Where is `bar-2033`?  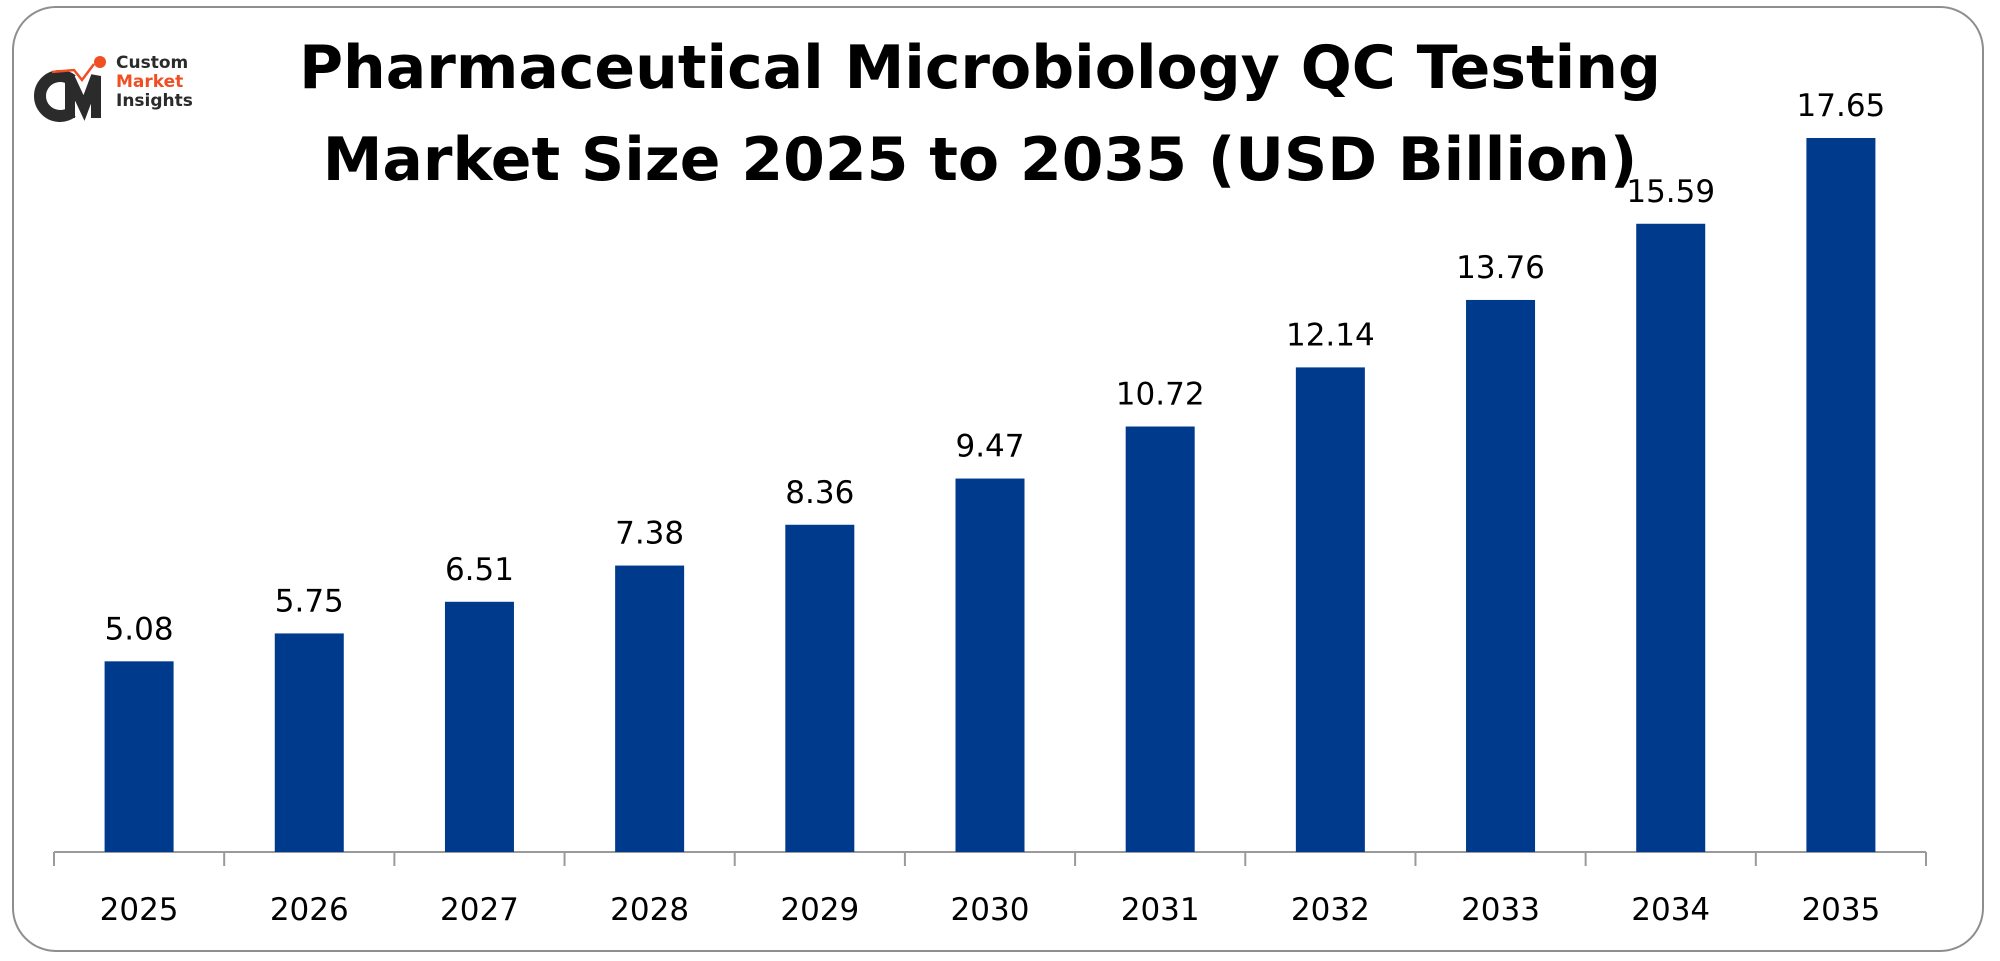
bar-2033 is located at coordinates (1501, 575).